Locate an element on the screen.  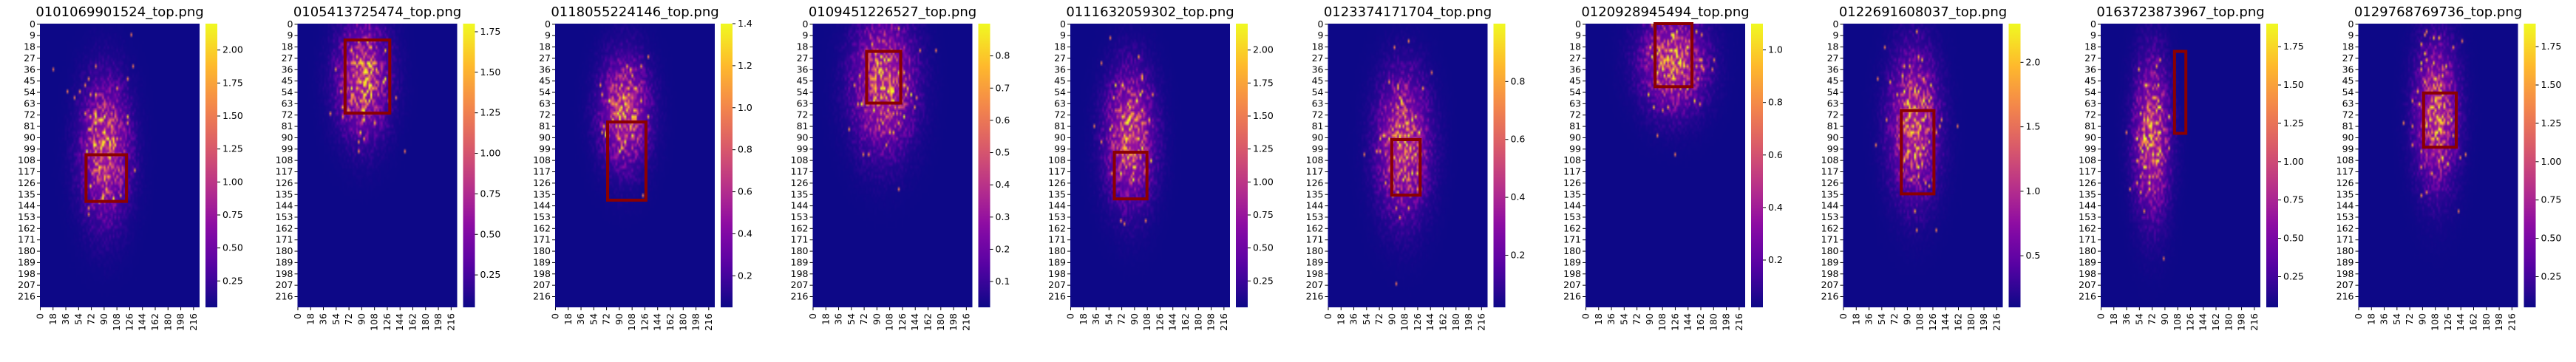
y-tick-label: 153 is located at coordinates (1830, 216).